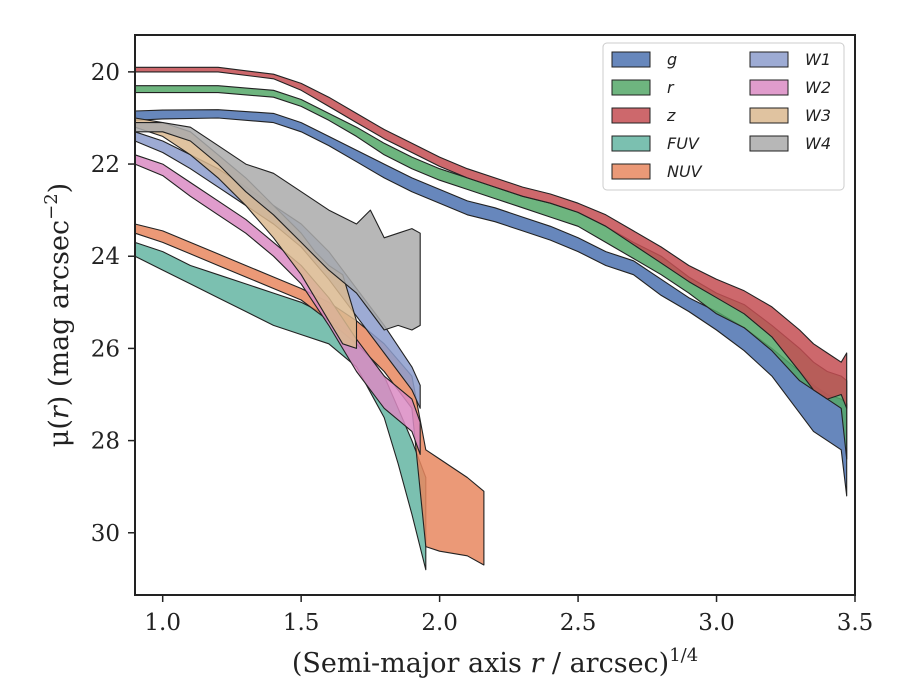 Image resolution: width=900 pixels, height=700 pixels. I want to click on legend-swatch-z, so click(631, 115).